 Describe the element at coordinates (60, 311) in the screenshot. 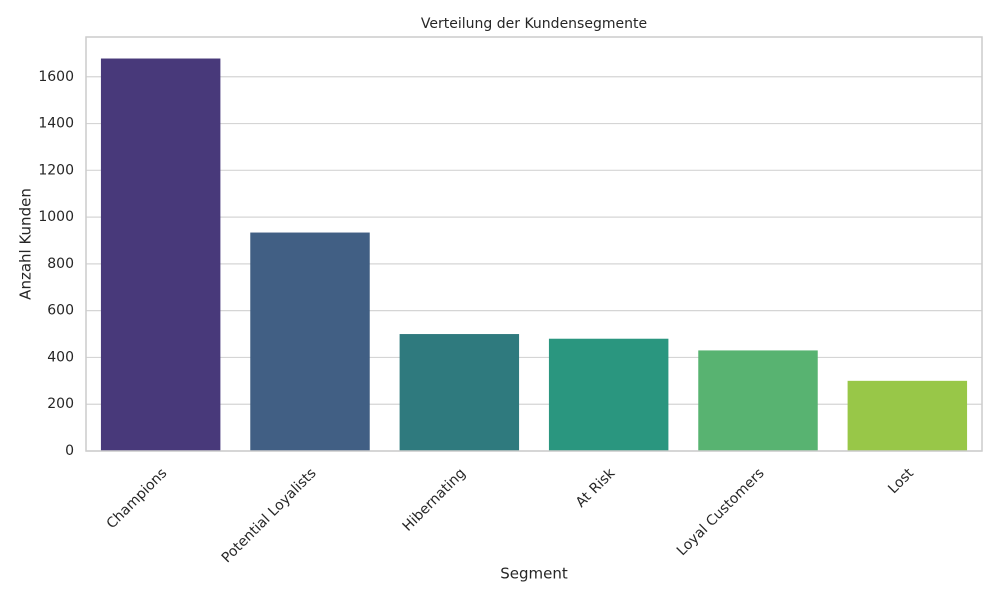

I see `y-tick-label: 600` at that location.